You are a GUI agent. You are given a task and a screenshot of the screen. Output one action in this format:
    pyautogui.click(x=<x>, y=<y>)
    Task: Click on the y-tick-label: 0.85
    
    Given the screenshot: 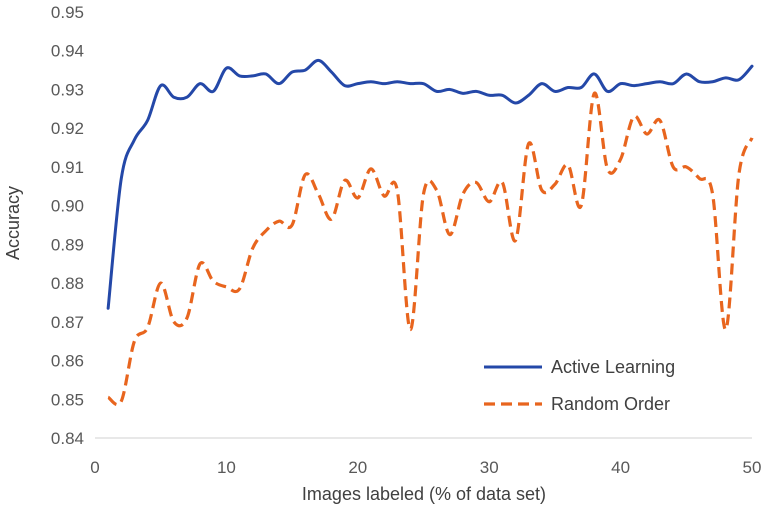 What is the action you would take?
    pyautogui.click(x=67, y=399)
    